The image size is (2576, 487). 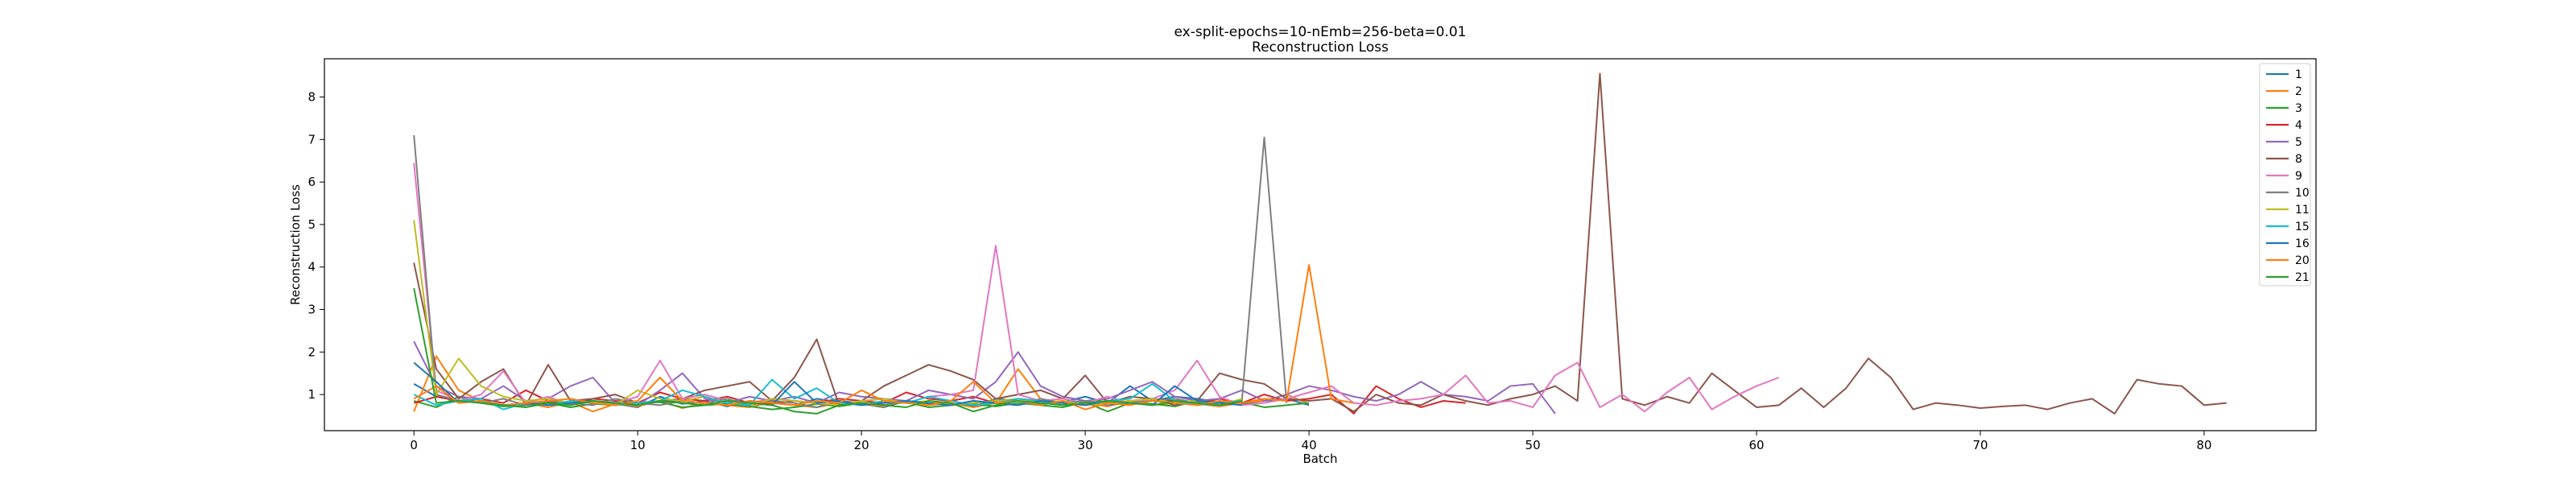 What do you see at coordinates (2298, 159) in the screenshot?
I see `legend-label-8: 8` at bounding box center [2298, 159].